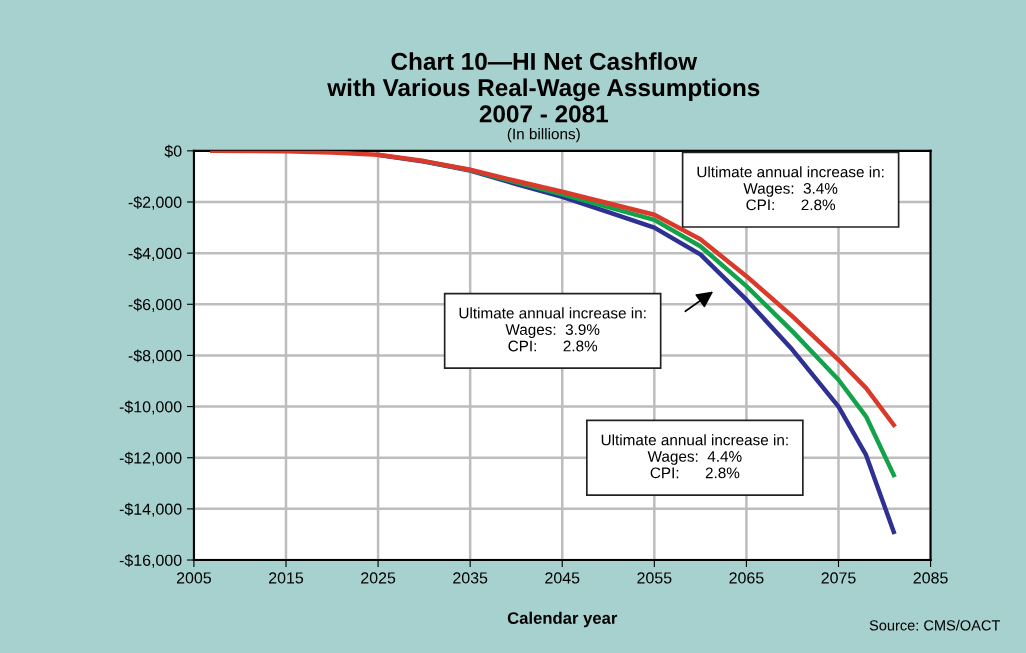 The image size is (1026, 653). What do you see at coordinates (286, 578) in the screenshot?
I see `x-tick-label: 2015` at bounding box center [286, 578].